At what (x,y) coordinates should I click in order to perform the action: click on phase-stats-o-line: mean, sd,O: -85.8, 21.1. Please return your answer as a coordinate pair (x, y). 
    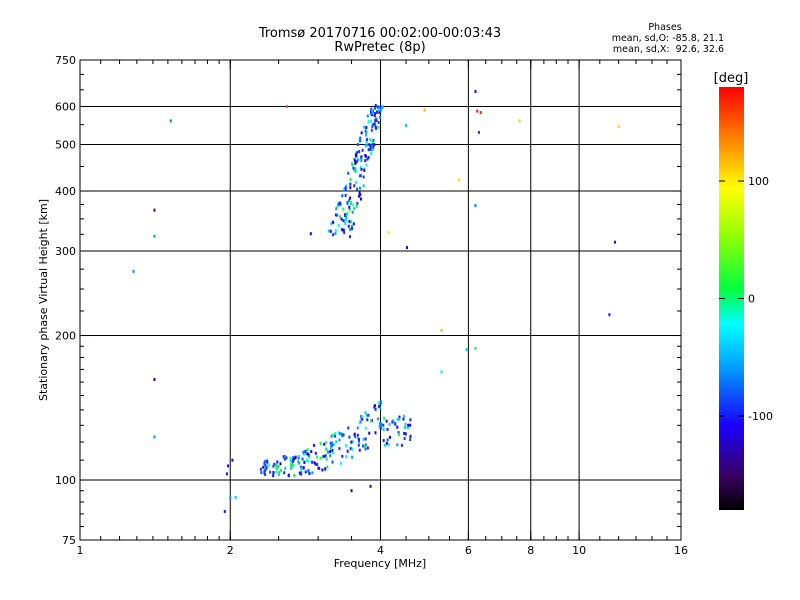
    Looking at the image, I should click on (667, 38).